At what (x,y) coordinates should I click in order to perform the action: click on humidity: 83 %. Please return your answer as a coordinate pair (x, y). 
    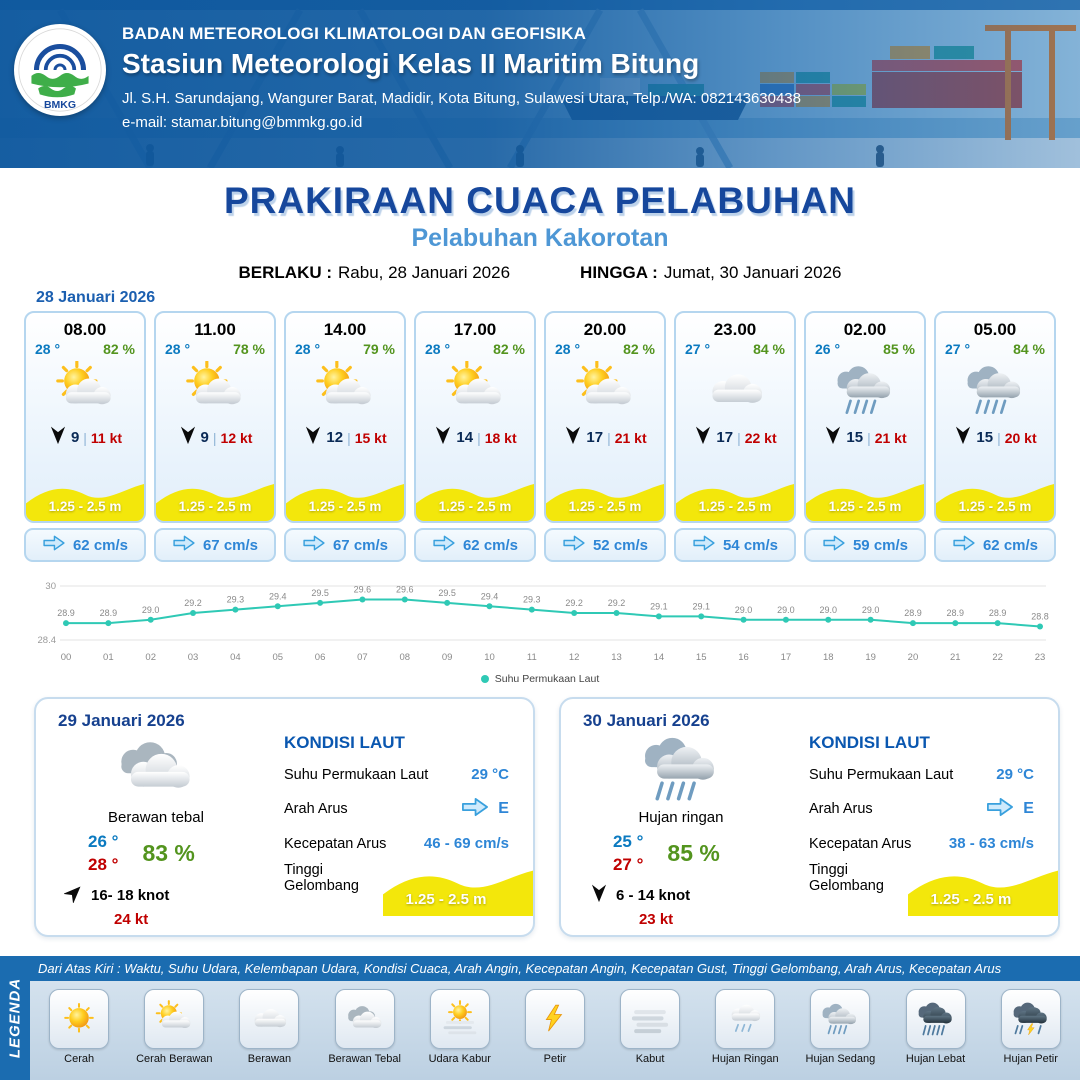
    Looking at the image, I should click on (168, 853).